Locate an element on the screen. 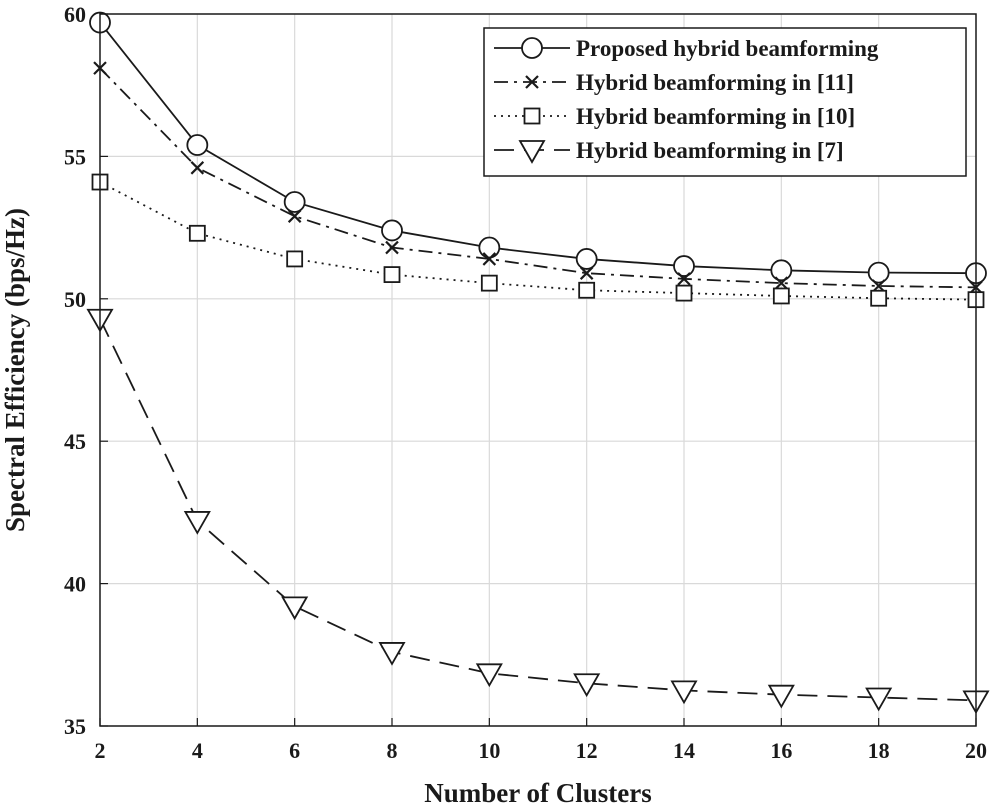  y-tick-label: 60 is located at coordinates (75, 14).